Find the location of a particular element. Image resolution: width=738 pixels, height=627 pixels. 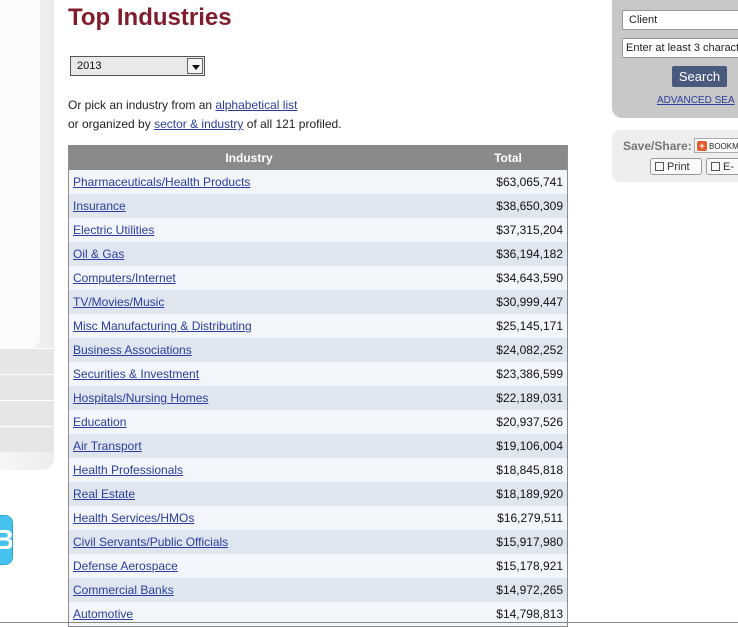

industry-link: Misc Manufacturing & Distributing is located at coordinates (162, 326).